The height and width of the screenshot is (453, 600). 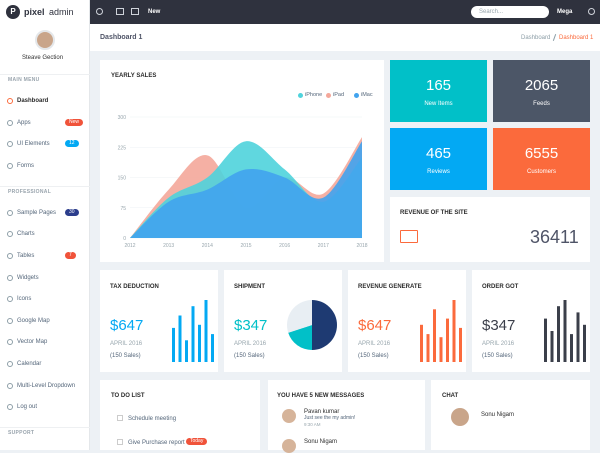 What do you see at coordinates (32, 342) in the screenshot?
I see `menu-item: Vector Map` at bounding box center [32, 342].